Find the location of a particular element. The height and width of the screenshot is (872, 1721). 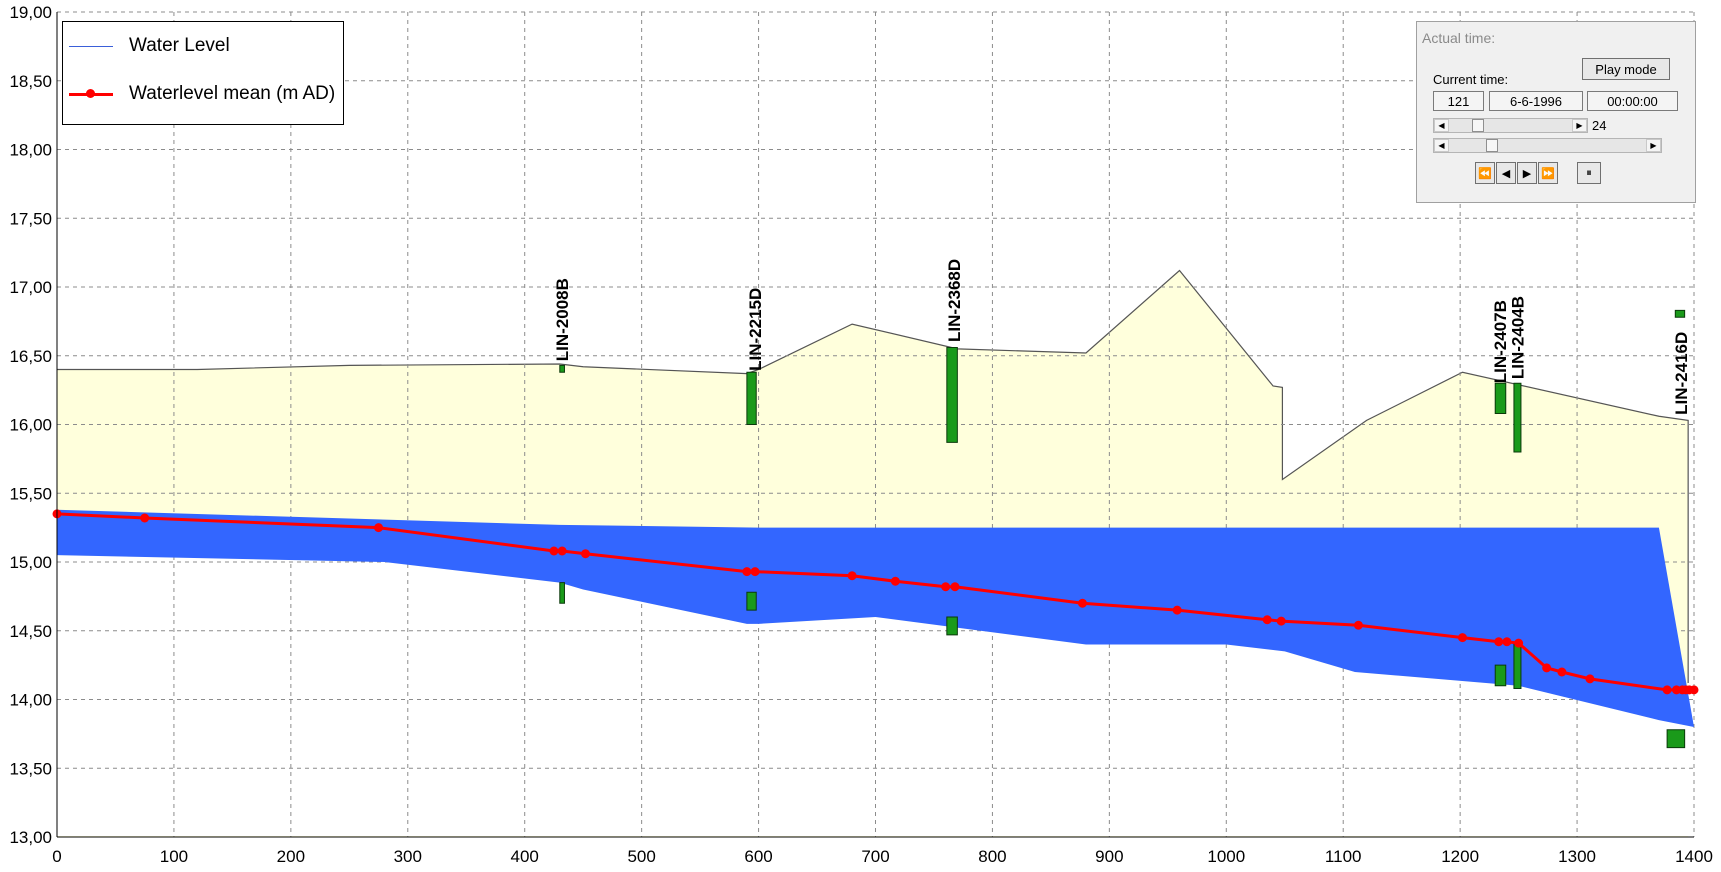

y-tick-label: 16,50 is located at coordinates (30, 356).